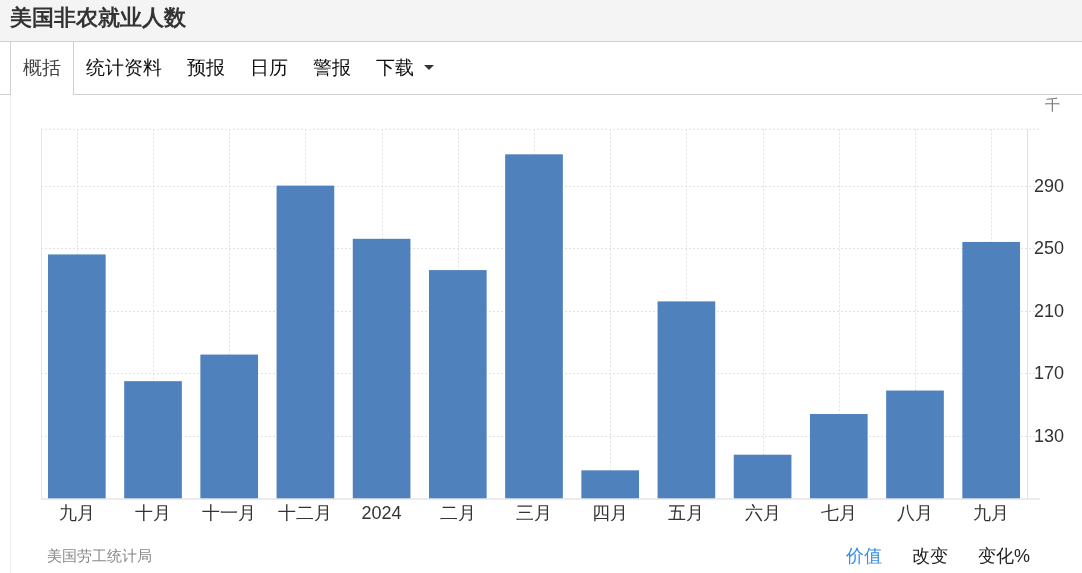  What do you see at coordinates (42, 67) in the screenshot?
I see `tab-label: 概括` at bounding box center [42, 67].